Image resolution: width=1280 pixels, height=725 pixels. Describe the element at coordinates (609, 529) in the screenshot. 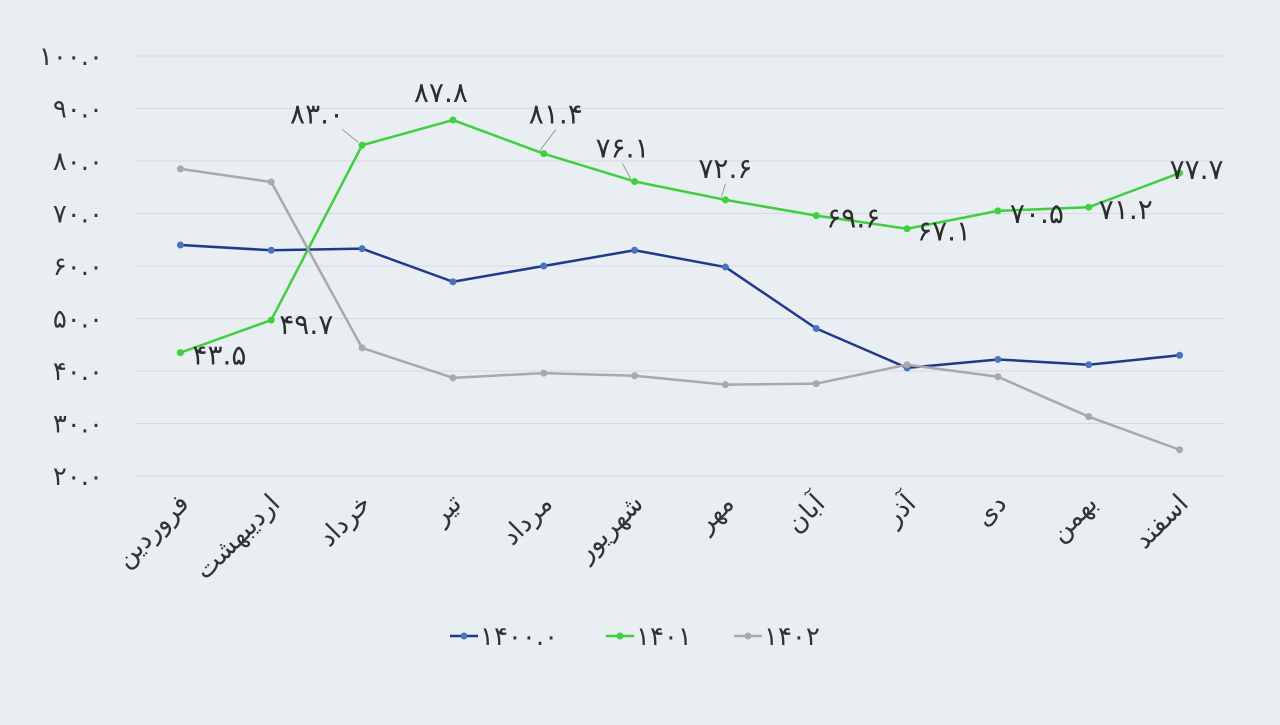

I see `x-tick-label: شهریور` at that location.